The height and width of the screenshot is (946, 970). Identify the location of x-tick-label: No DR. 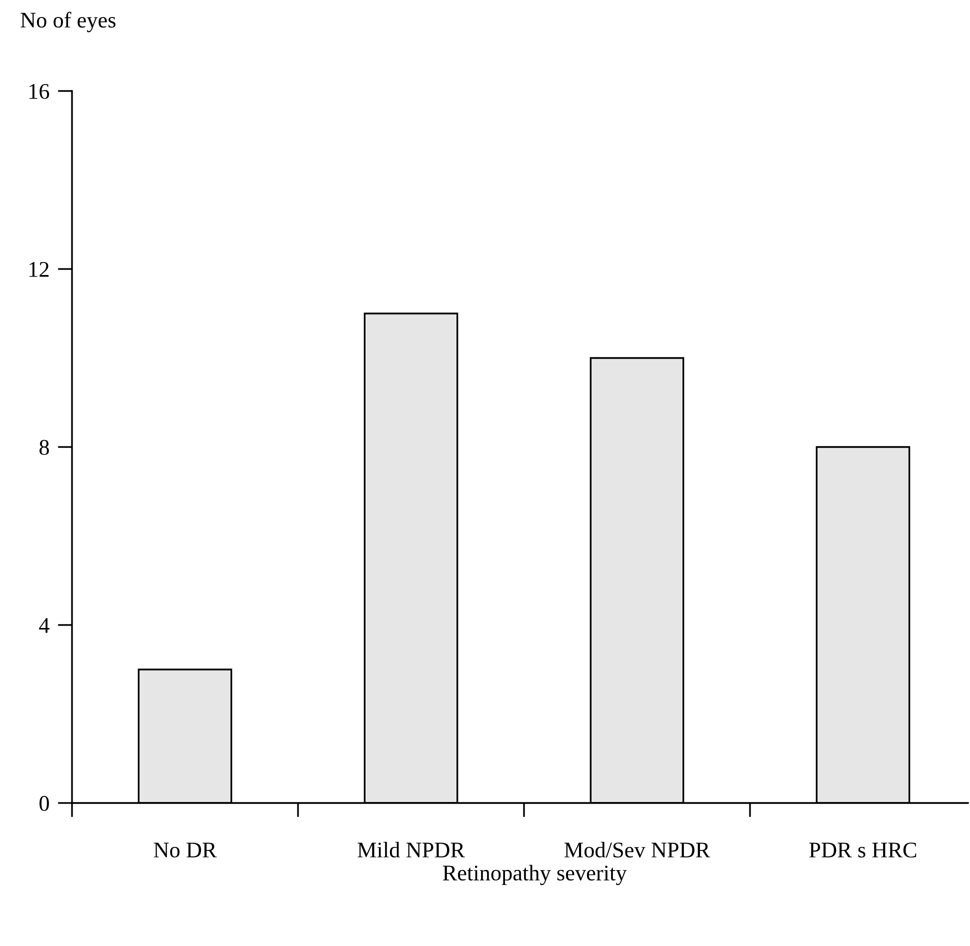
(185, 850).